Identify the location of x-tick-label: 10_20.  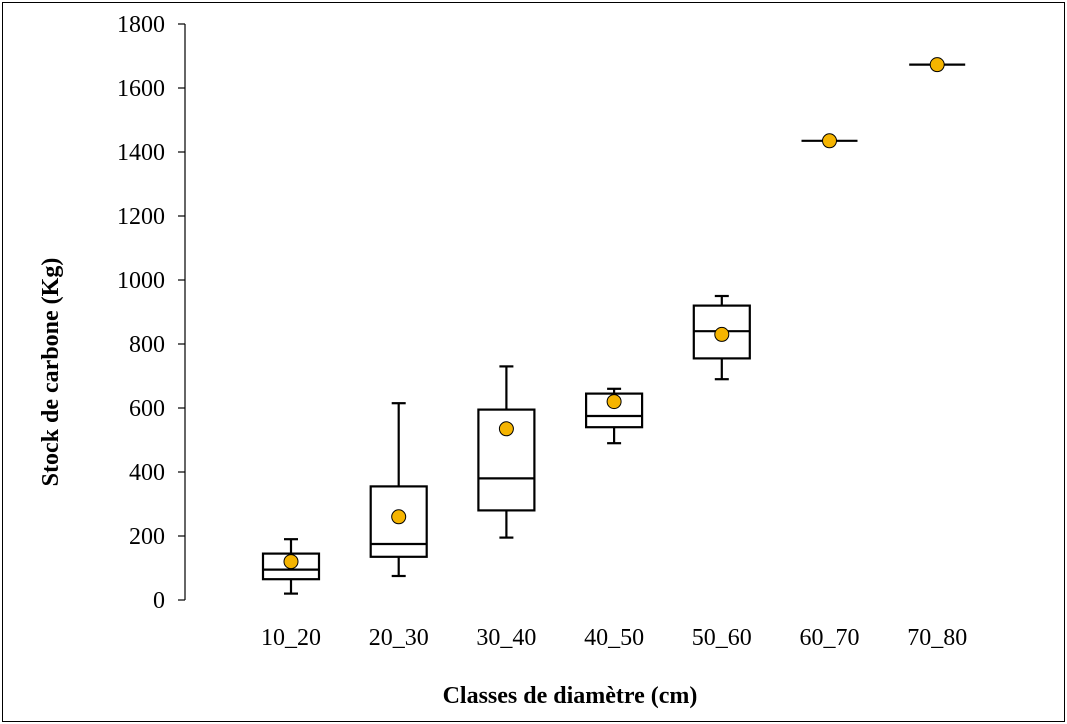
(291, 638).